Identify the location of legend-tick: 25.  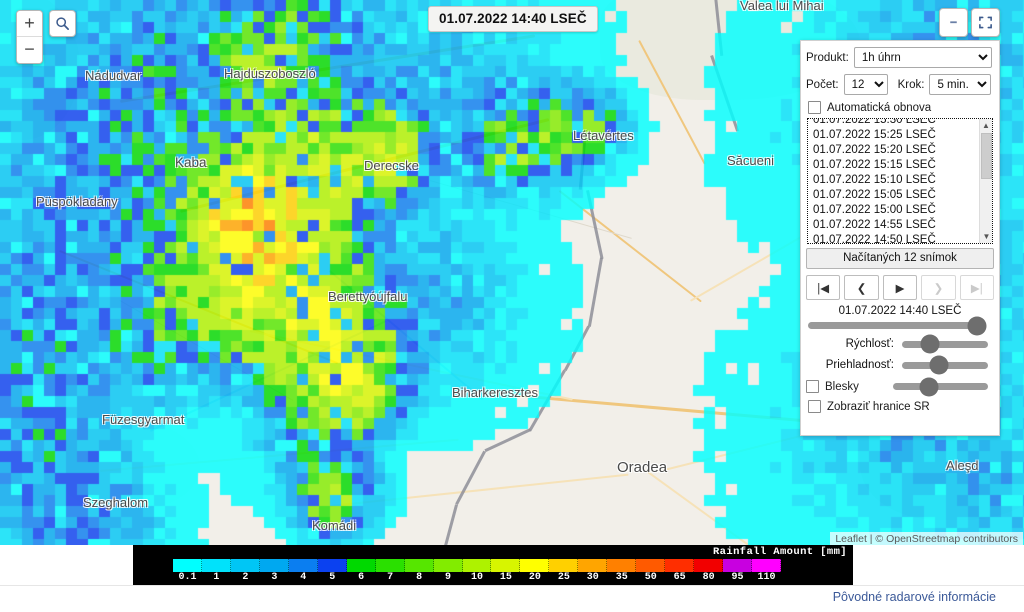
(563, 577).